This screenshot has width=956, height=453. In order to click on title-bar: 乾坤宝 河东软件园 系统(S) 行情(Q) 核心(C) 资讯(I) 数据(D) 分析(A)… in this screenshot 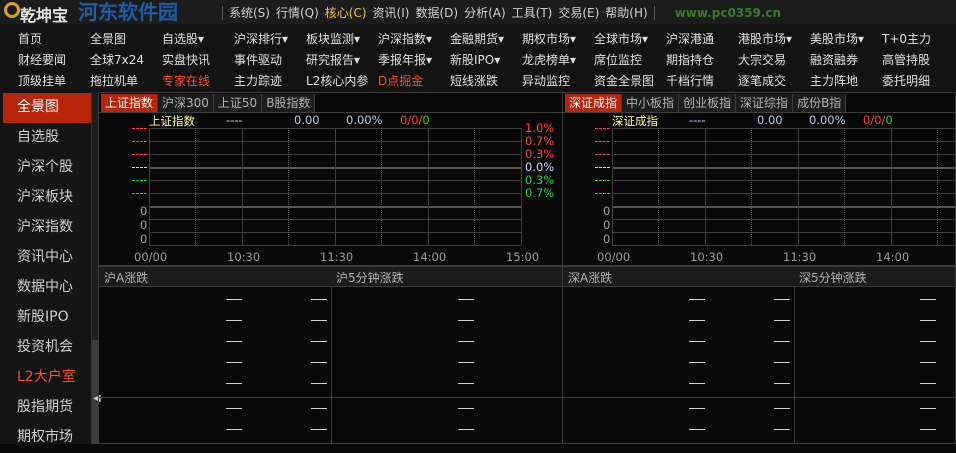, I will do `click(478, 12)`.